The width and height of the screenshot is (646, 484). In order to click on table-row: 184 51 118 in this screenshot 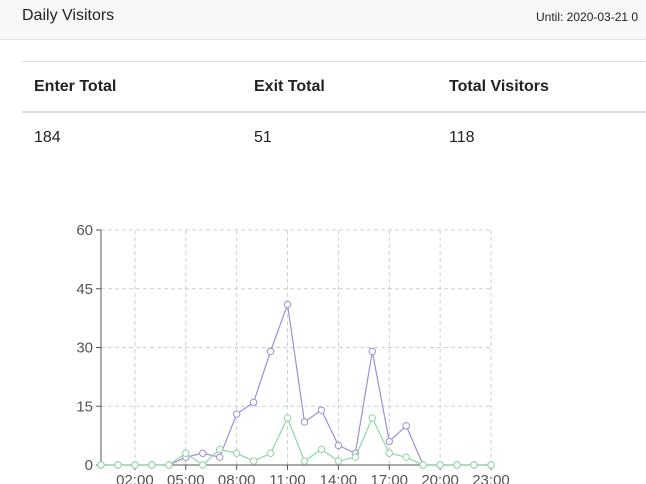, I will do `click(334, 138)`.